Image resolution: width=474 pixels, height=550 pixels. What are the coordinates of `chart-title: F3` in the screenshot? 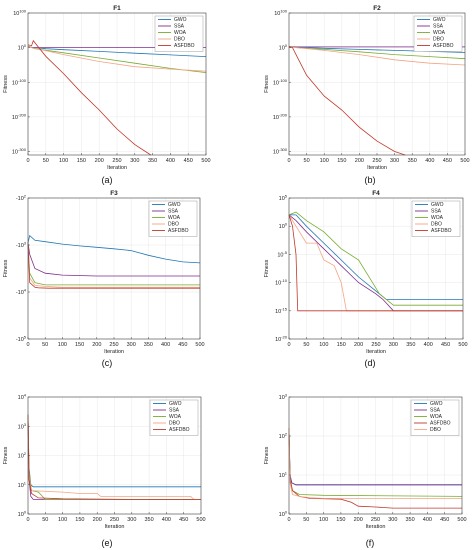 It's located at (114, 193).